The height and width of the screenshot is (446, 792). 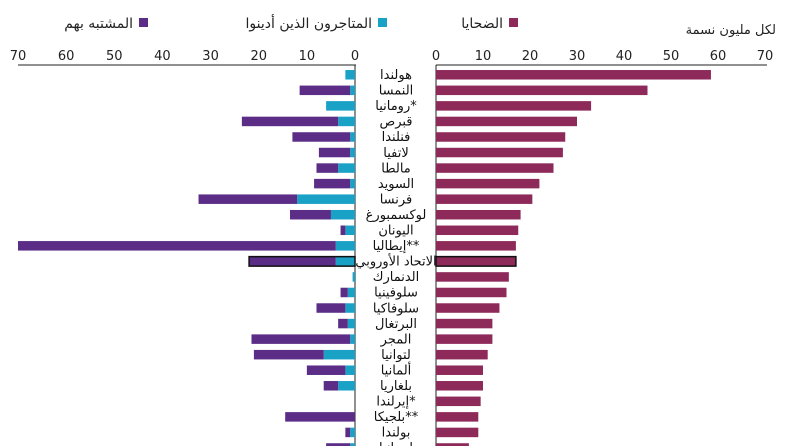 I want to click on right-axis-tick-4: 40, so click(x=624, y=56).